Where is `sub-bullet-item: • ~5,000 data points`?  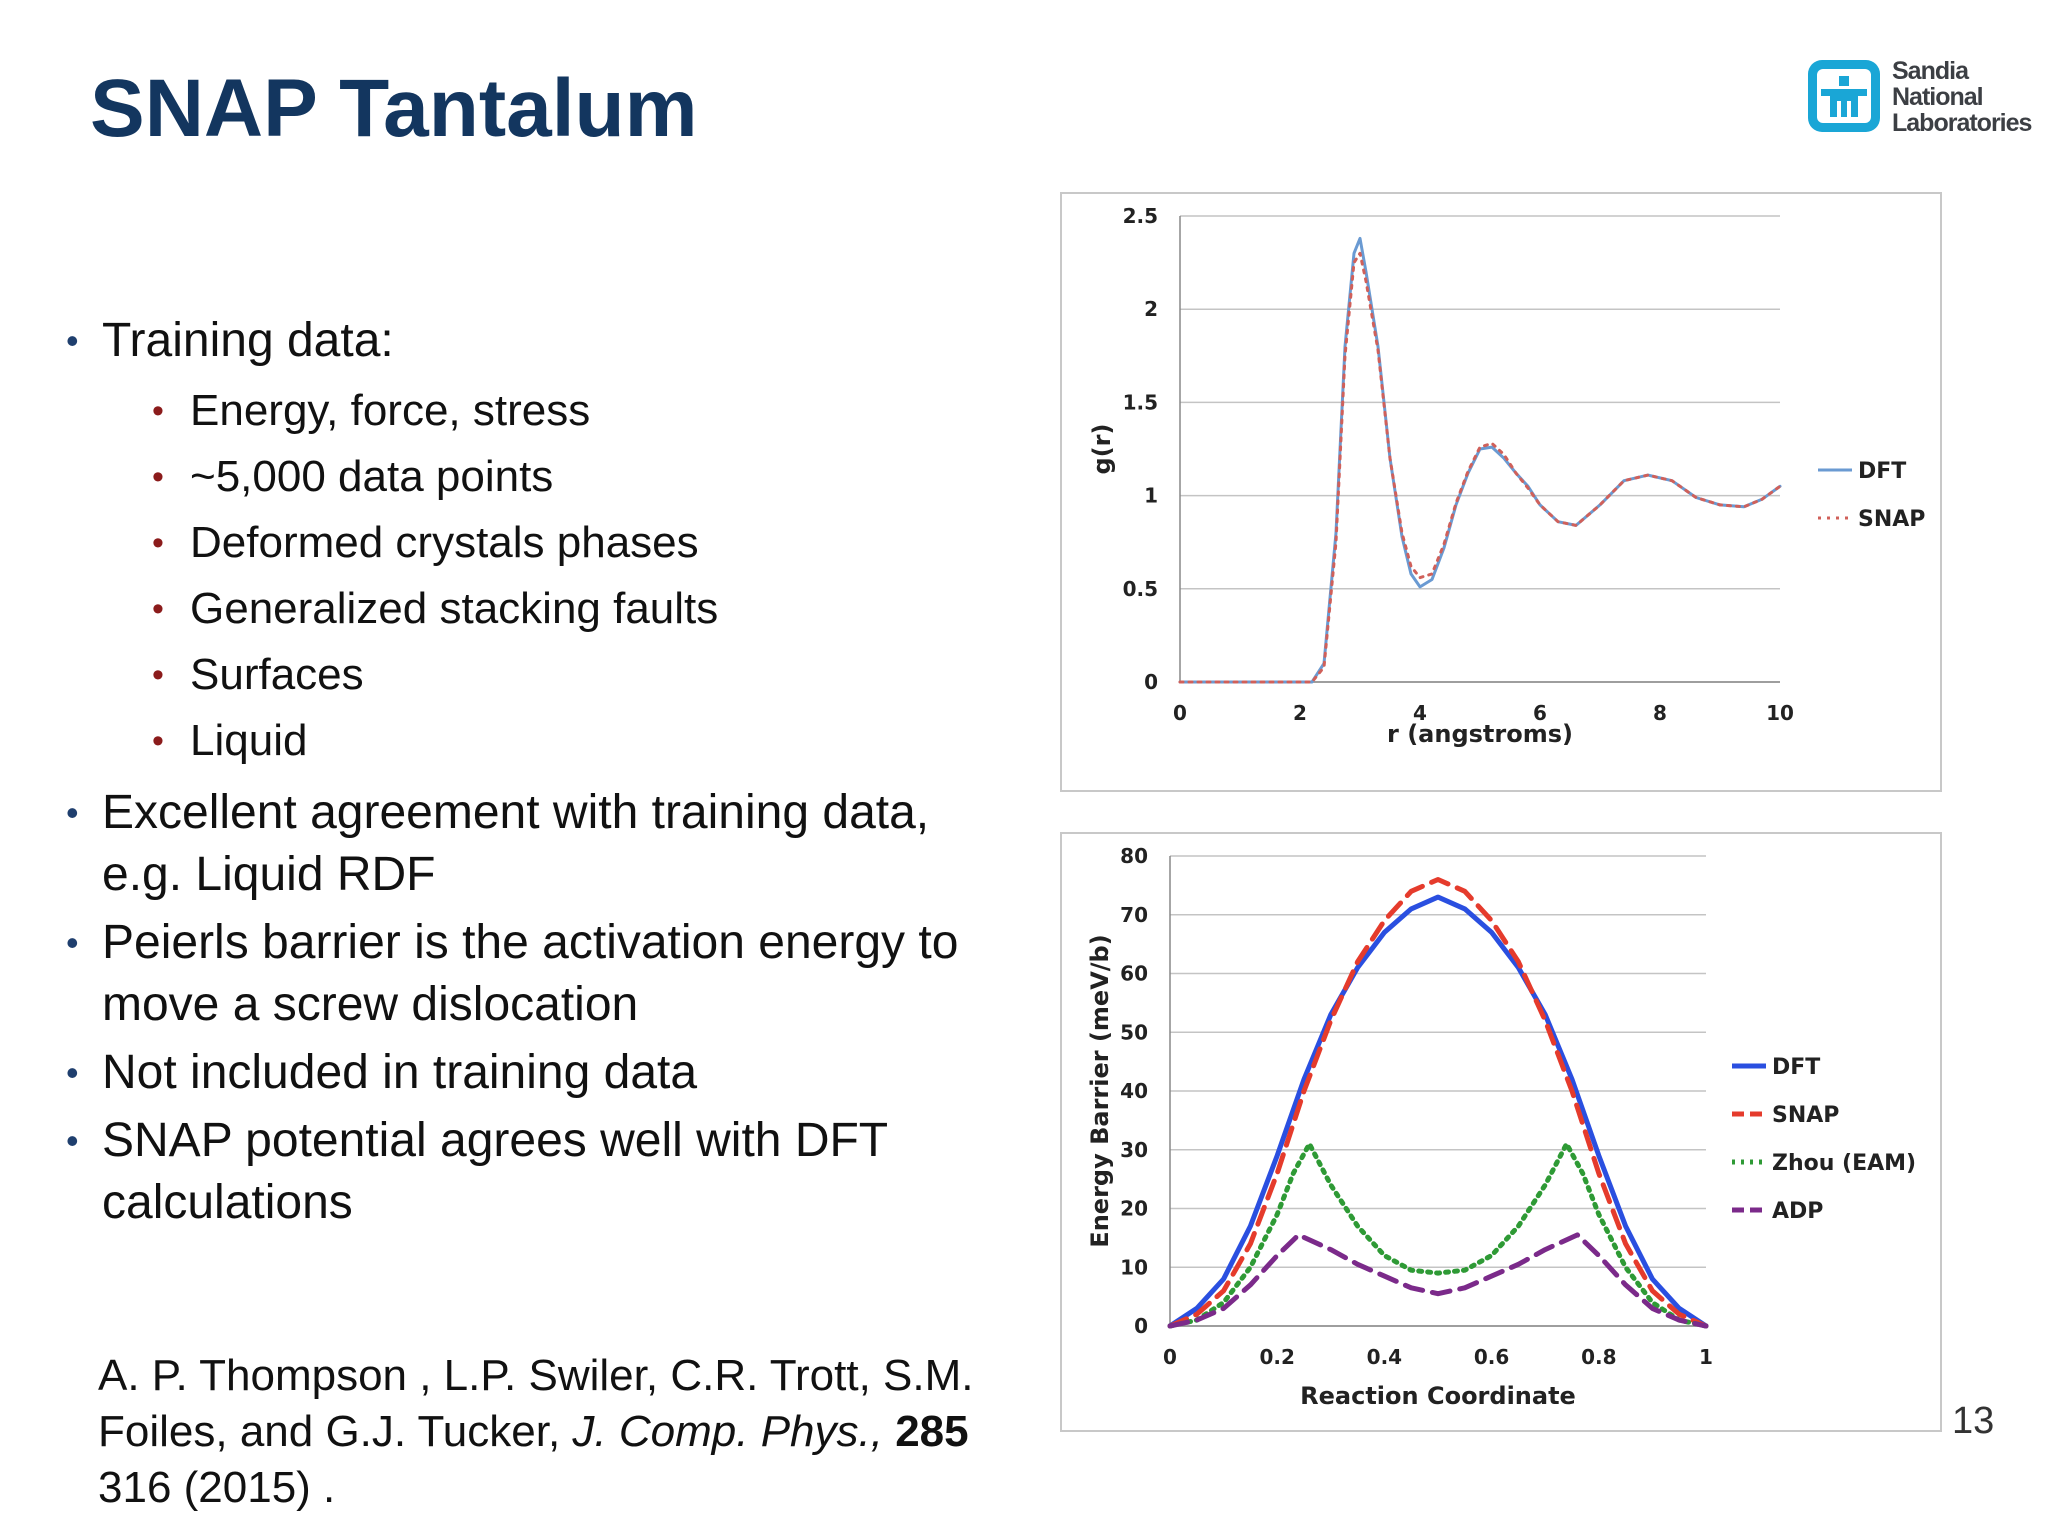
sub-bullet-item: • ~5,000 data points is located at coordinates (525, 477).